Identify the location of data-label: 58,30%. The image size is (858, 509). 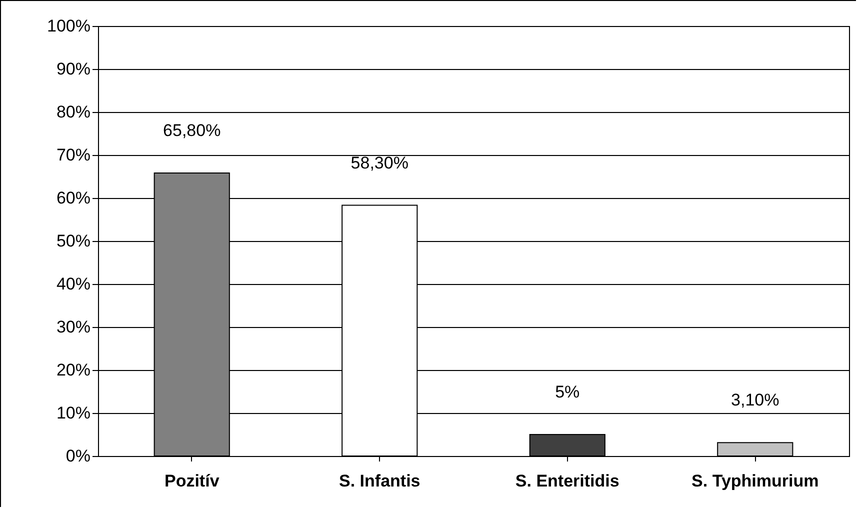
(379, 162).